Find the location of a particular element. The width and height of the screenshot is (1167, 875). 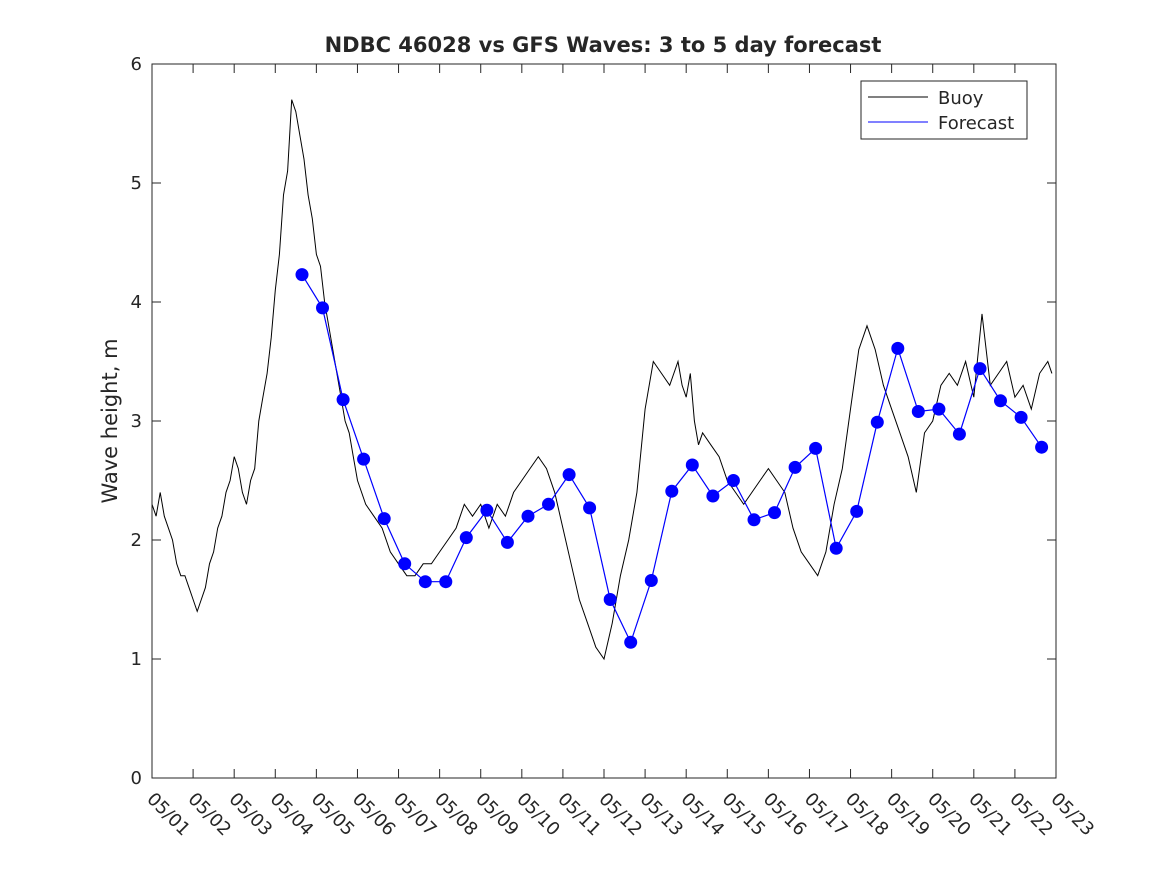

x-tick-label: 05/06 is located at coordinates (374, 815).